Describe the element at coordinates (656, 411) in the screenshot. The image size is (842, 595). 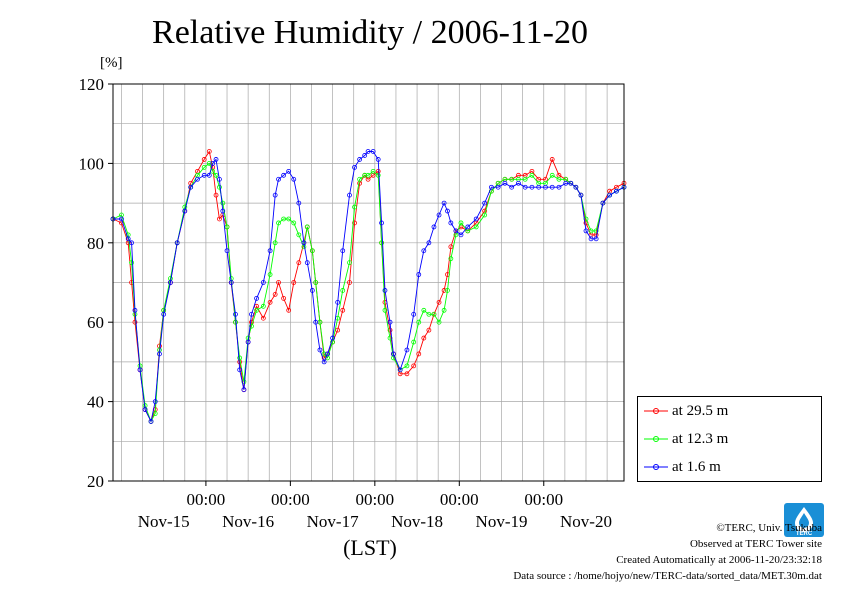
I see `legend-marker-29-5m` at that location.